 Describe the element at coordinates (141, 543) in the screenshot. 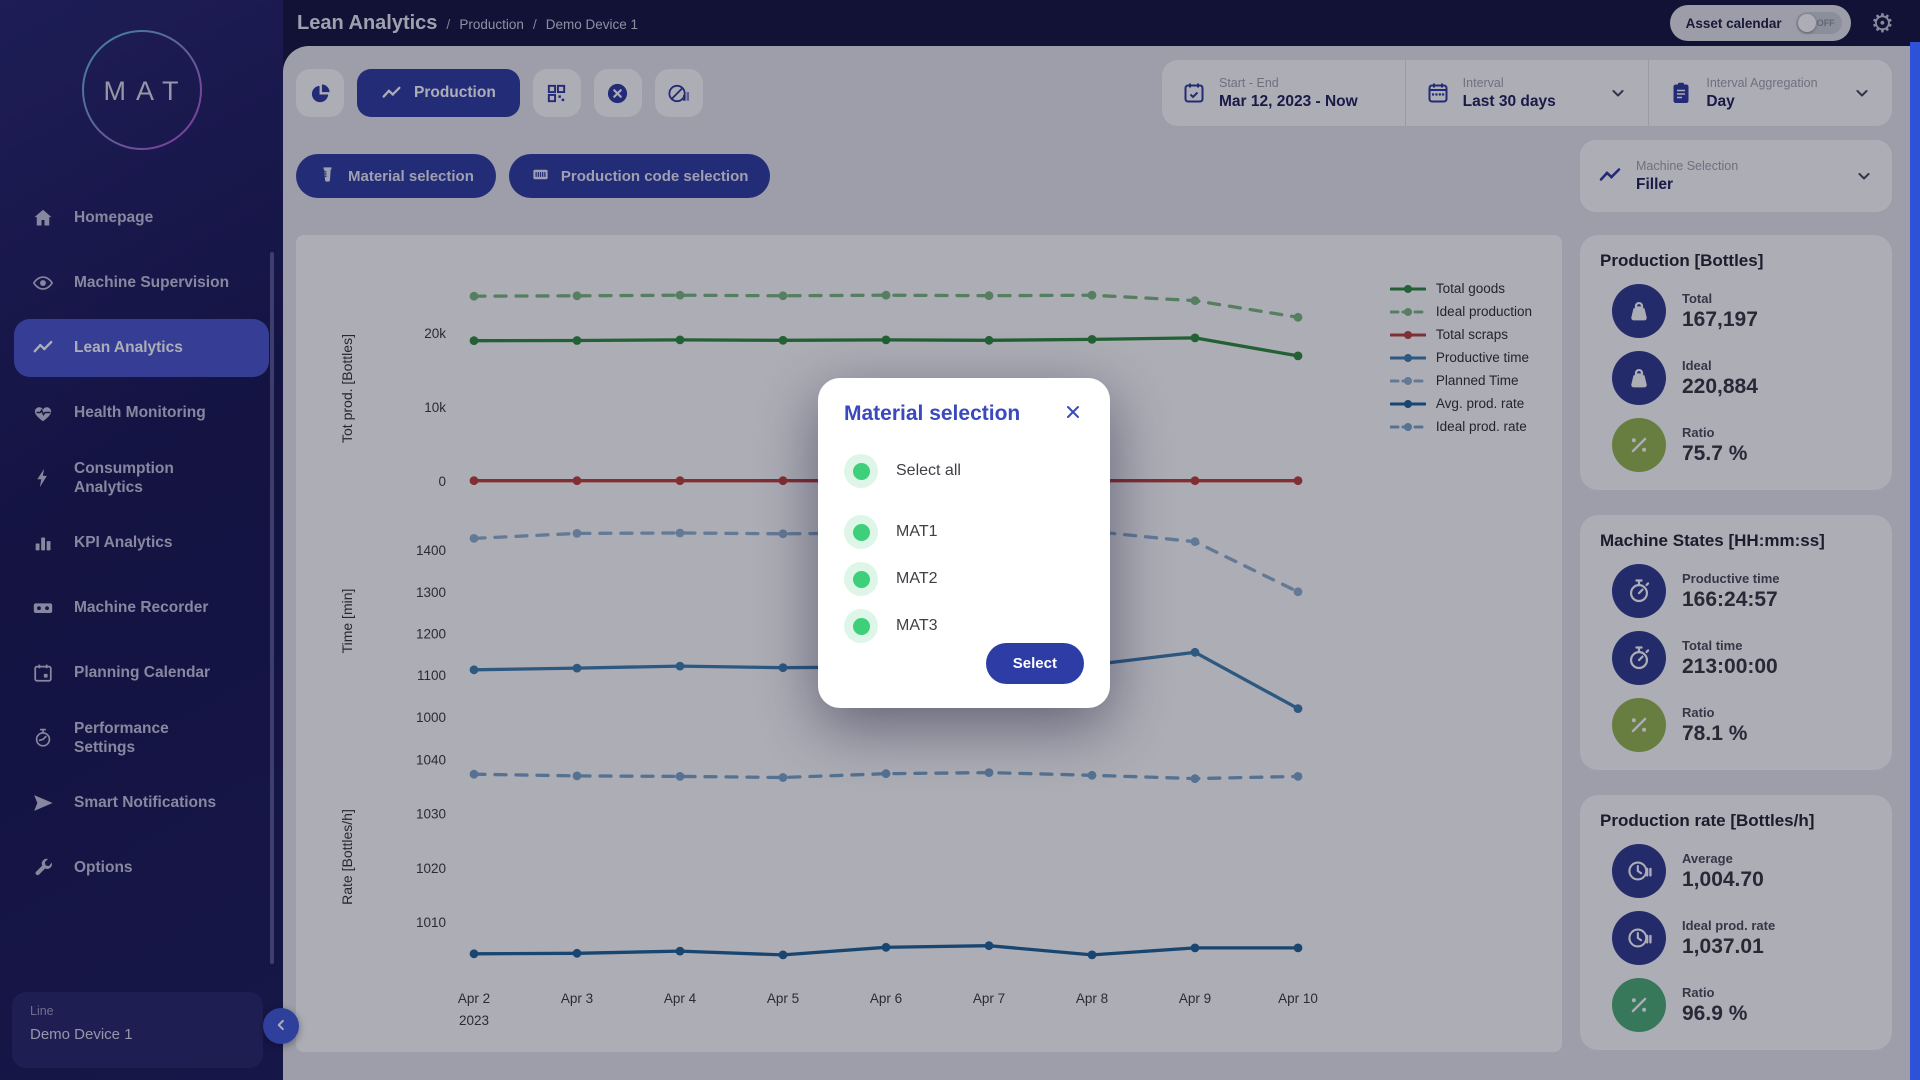

I see `sidebar-item-kpi-analytics: KPI Analytics` at that location.